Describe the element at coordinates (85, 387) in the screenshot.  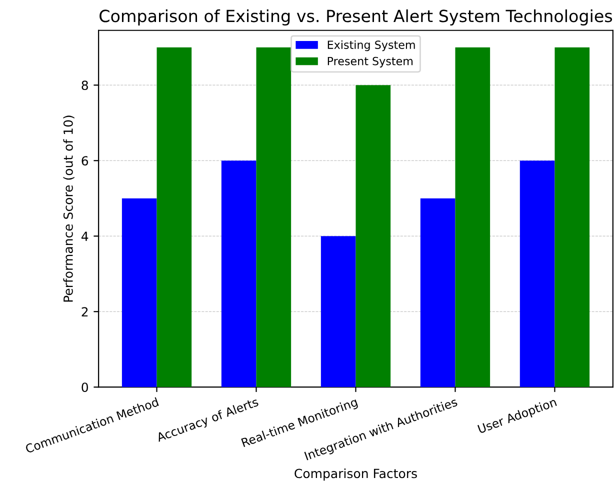
I see `y-tick-label: 0` at that location.